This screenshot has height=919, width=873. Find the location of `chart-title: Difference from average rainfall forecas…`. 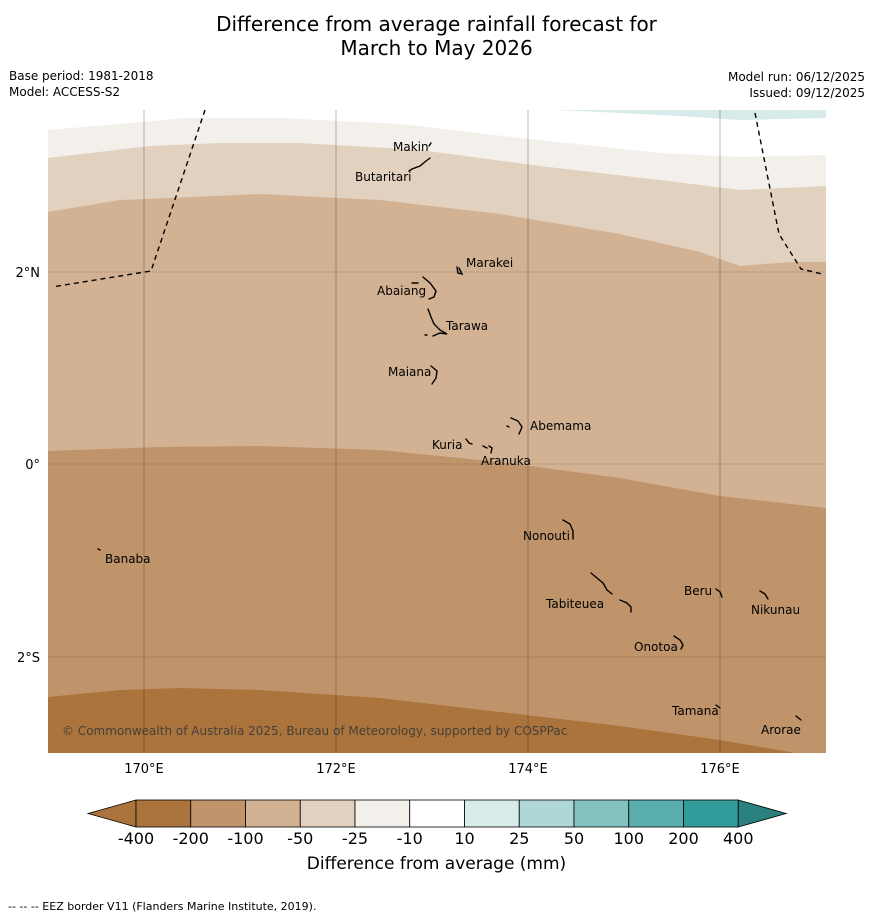

chart-title: Difference from average rainfall forecas… is located at coordinates (436, 36).